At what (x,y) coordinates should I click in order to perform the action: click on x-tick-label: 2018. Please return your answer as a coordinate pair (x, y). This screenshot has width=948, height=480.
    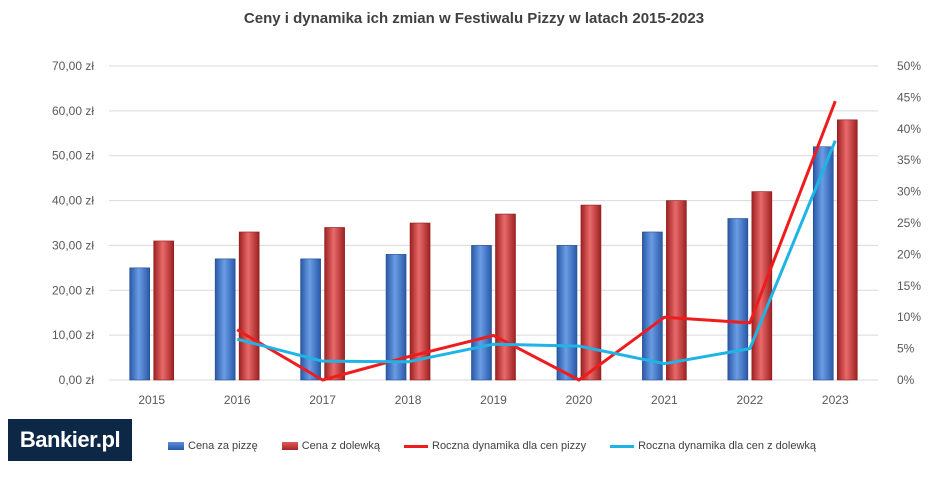
    Looking at the image, I should click on (408, 400).